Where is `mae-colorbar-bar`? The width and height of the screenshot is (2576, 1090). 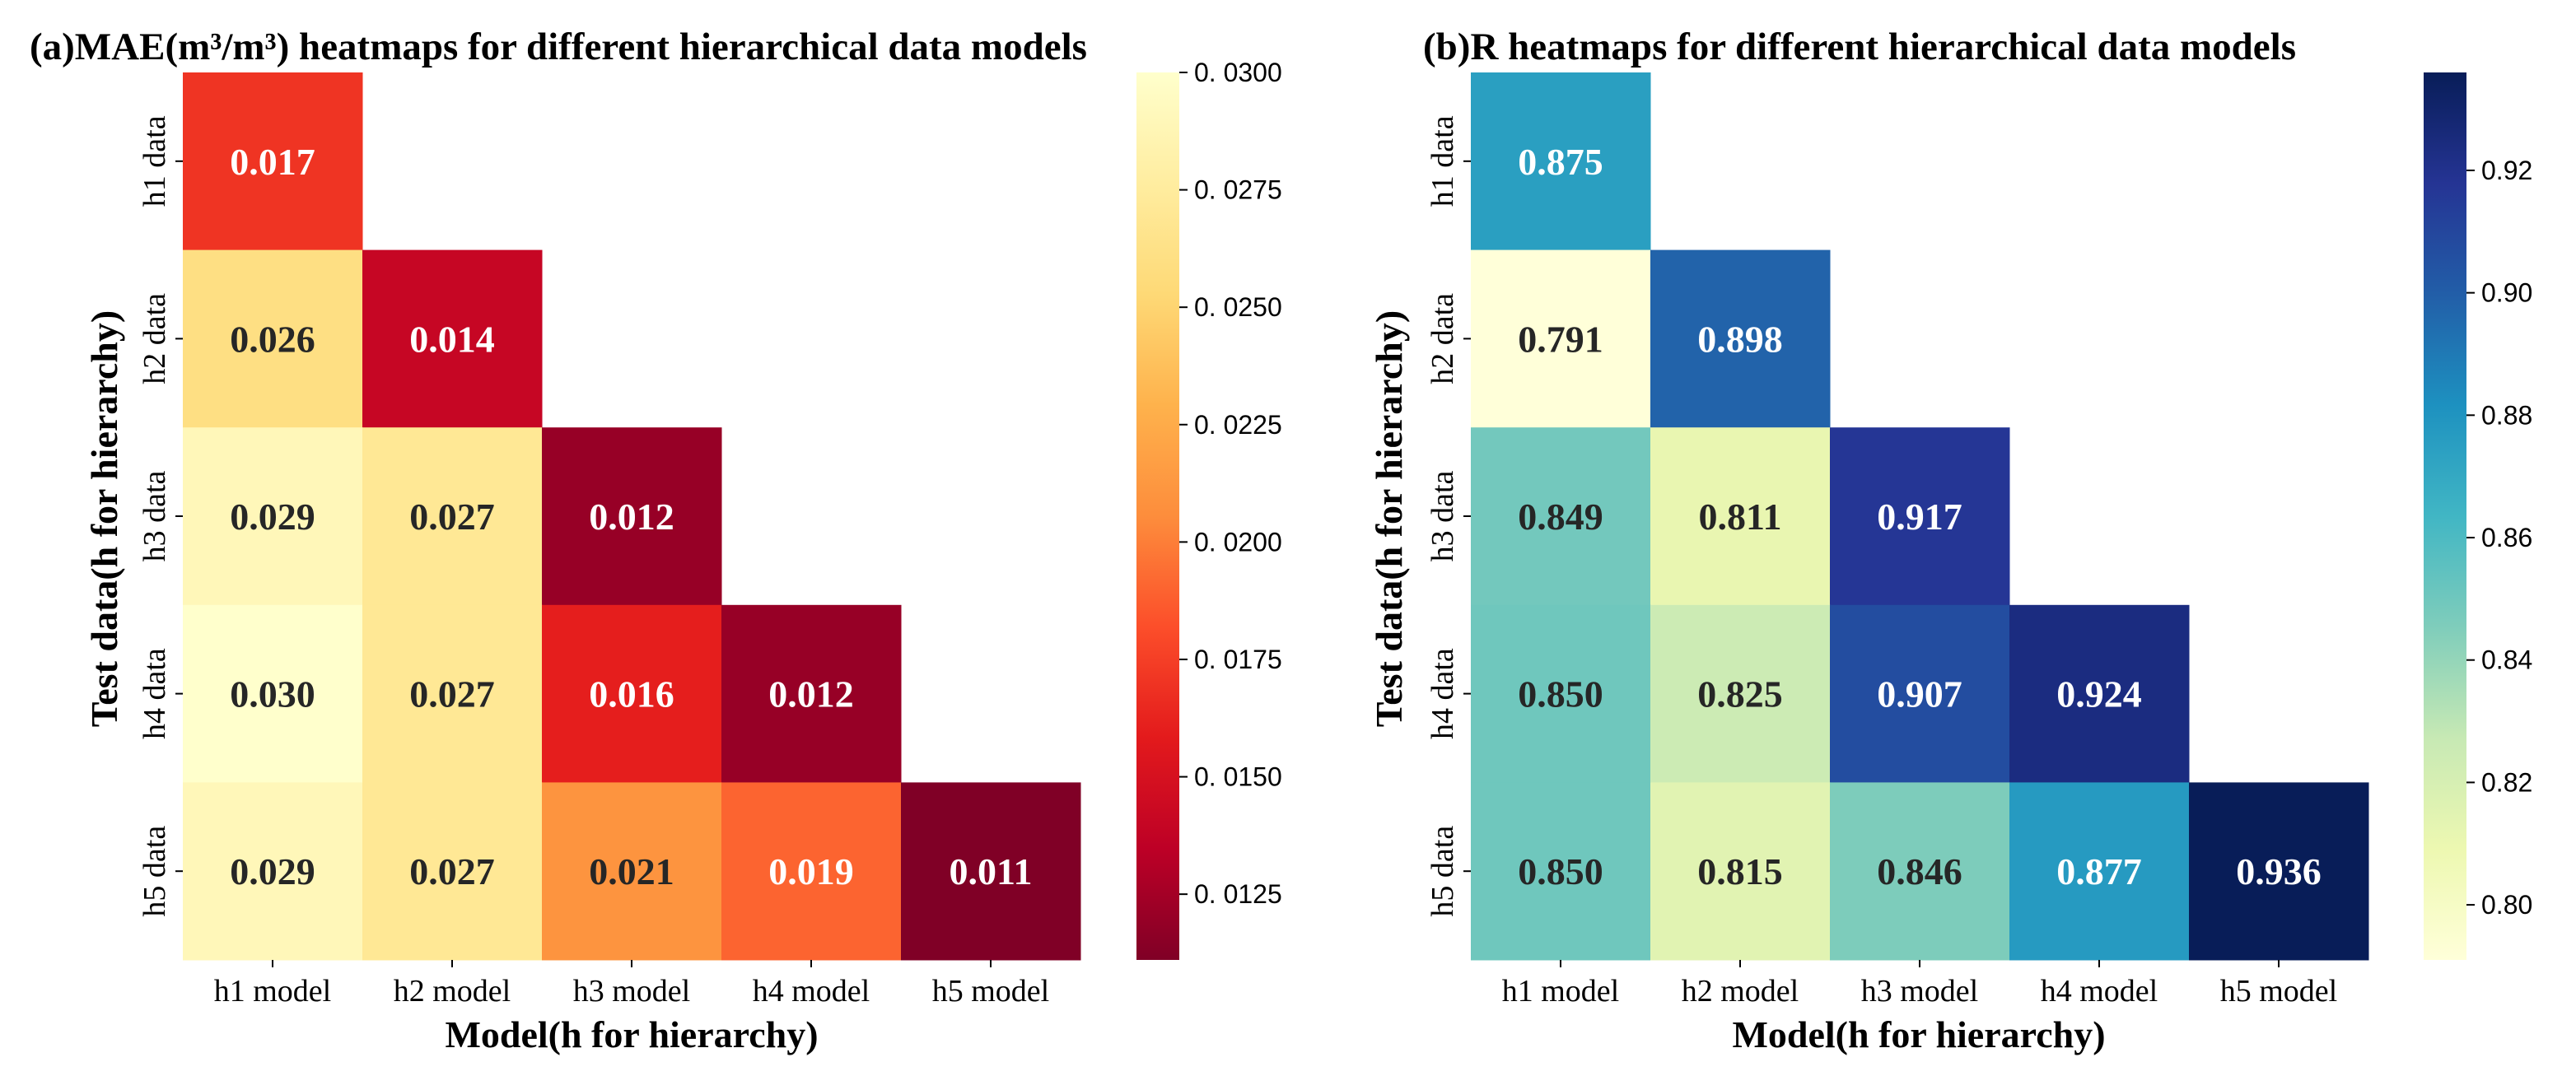
mae-colorbar-bar is located at coordinates (1157, 516).